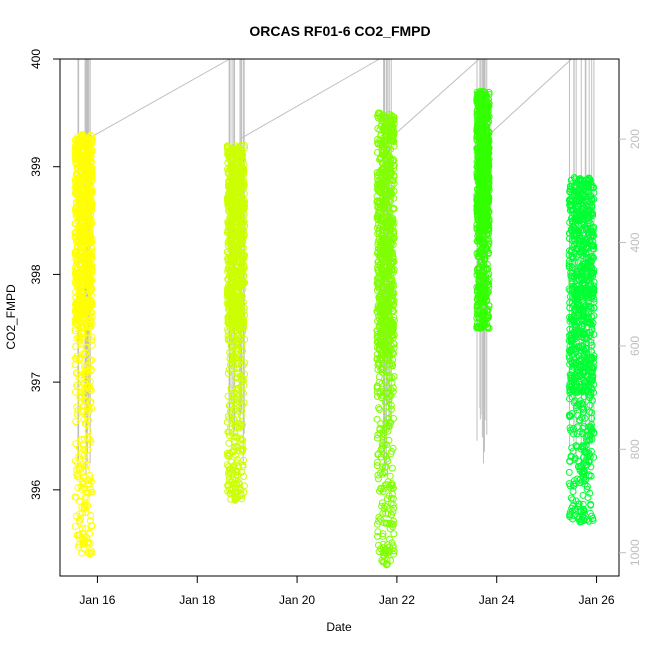  Describe the element at coordinates (158, 99) in the screenshot. I see `altitude-trace` at that location.